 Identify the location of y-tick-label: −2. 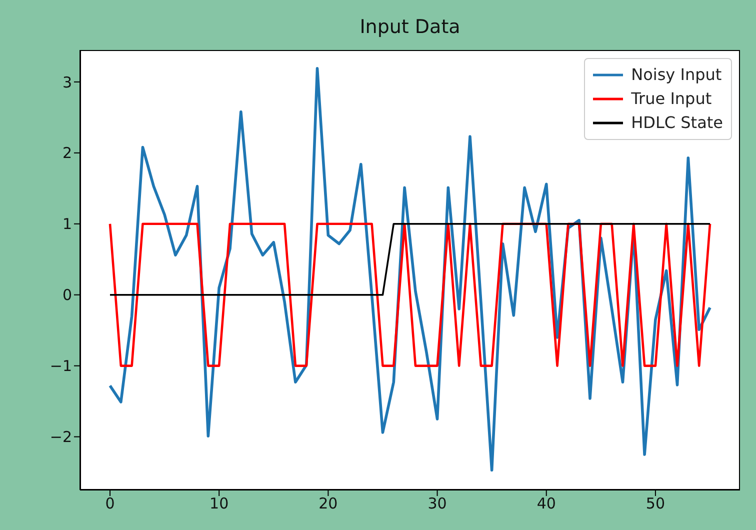
(61, 437).